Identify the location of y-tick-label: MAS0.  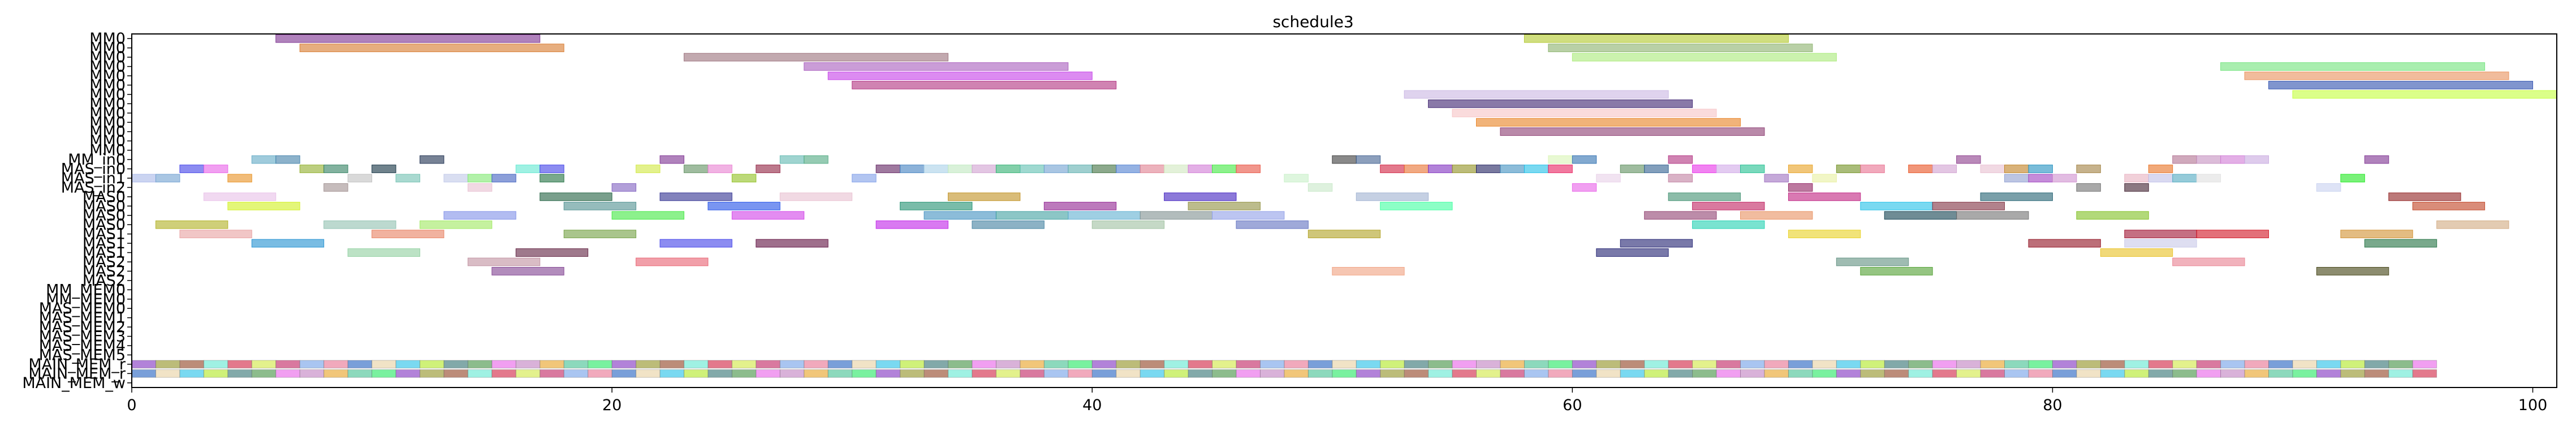
(105, 216).